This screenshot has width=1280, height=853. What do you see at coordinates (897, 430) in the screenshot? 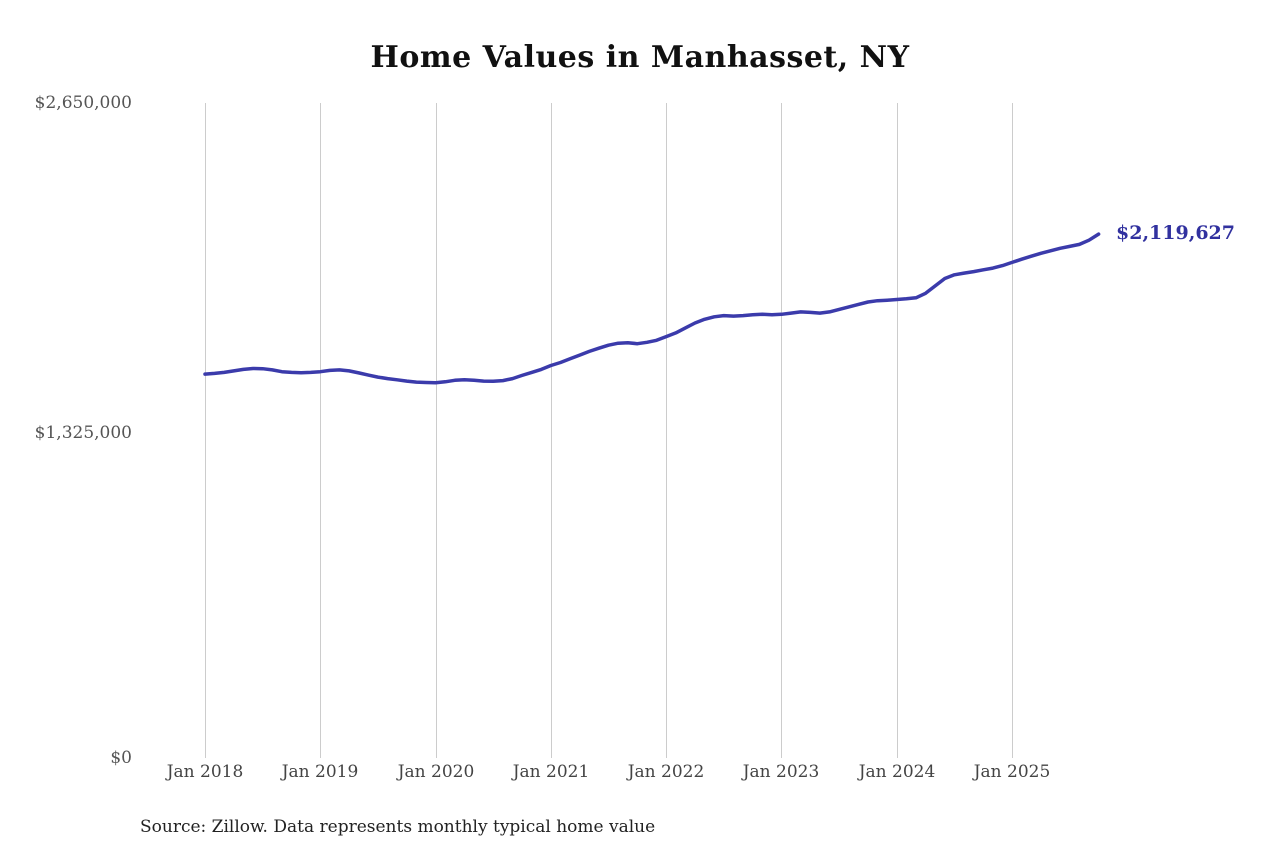
I see `gridline-jan-2024` at bounding box center [897, 430].